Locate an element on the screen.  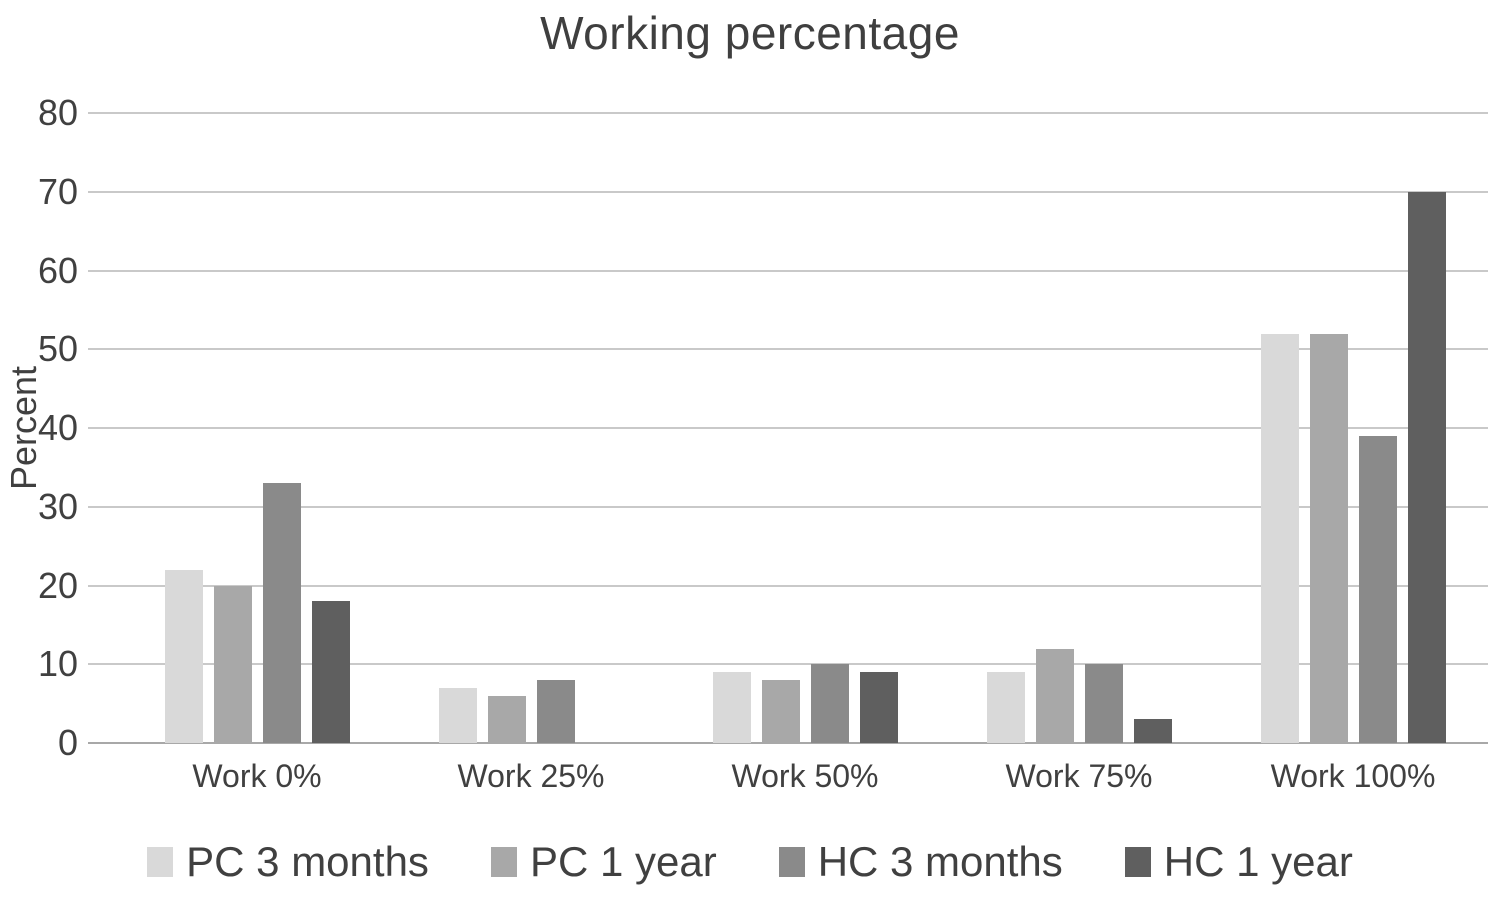
legend-label: PC 3 months is located at coordinates (307, 861).